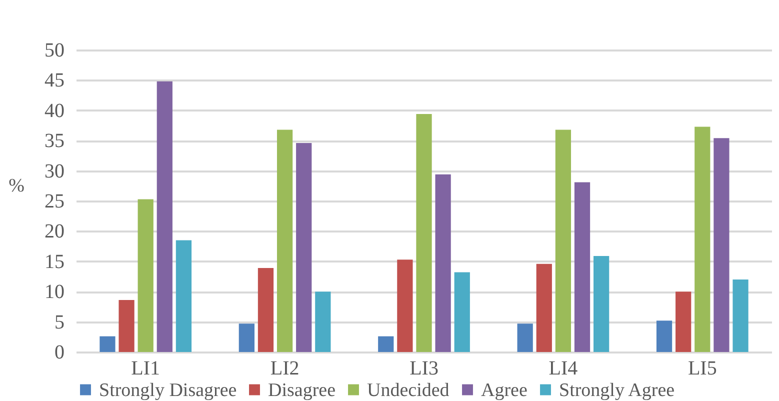  What do you see at coordinates (54, 261) in the screenshot?
I see `y-tick-label: 15` at bounding box center [54, 261].